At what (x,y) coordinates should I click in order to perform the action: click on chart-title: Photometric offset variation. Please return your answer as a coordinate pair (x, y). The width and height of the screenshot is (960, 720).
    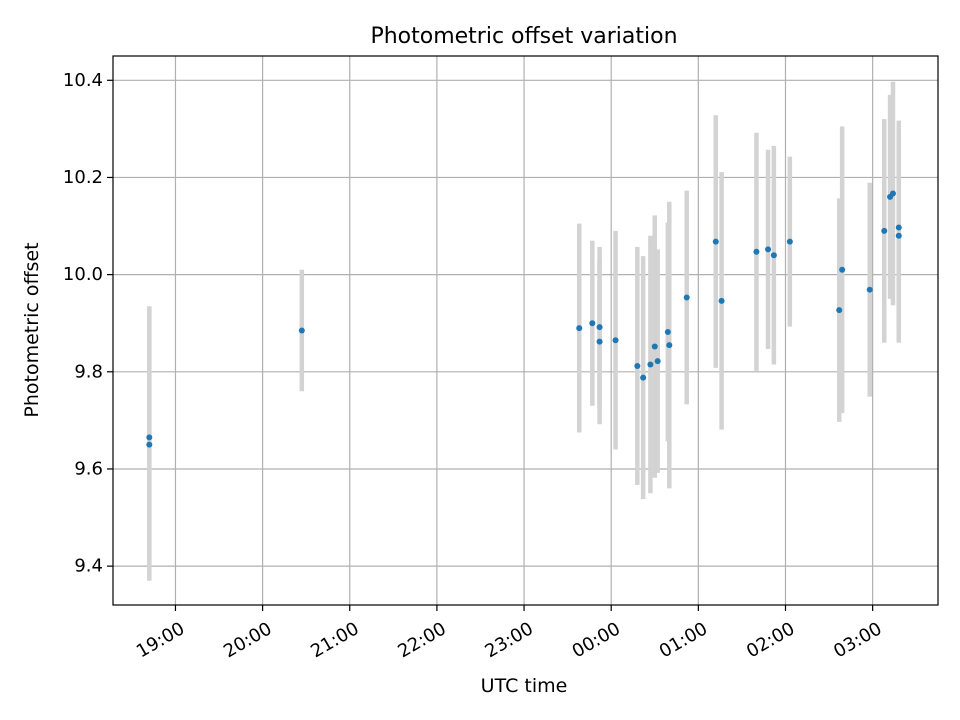
    Looking at the image, I should click on (523, 36).